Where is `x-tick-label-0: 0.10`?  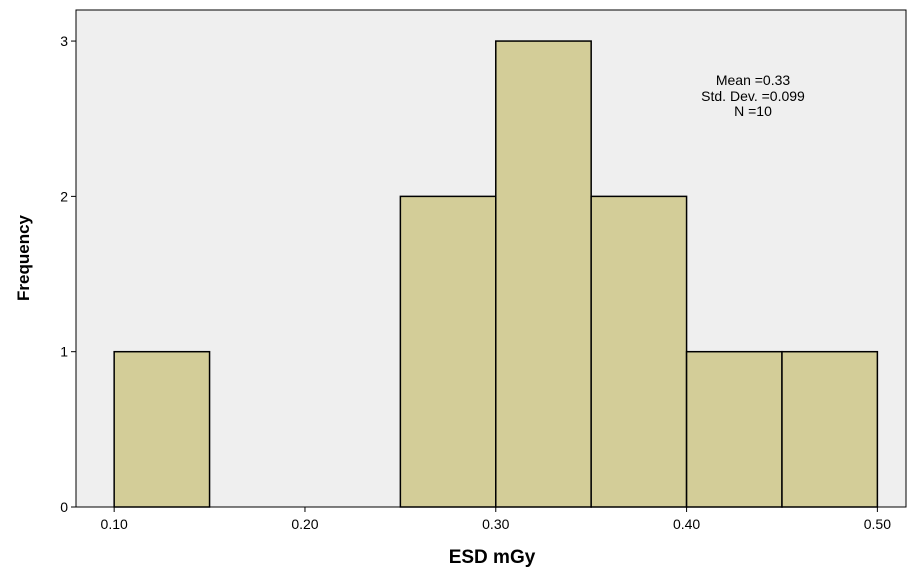 x-tick-label-0: 0.10 is located at coordinates (114, 524).